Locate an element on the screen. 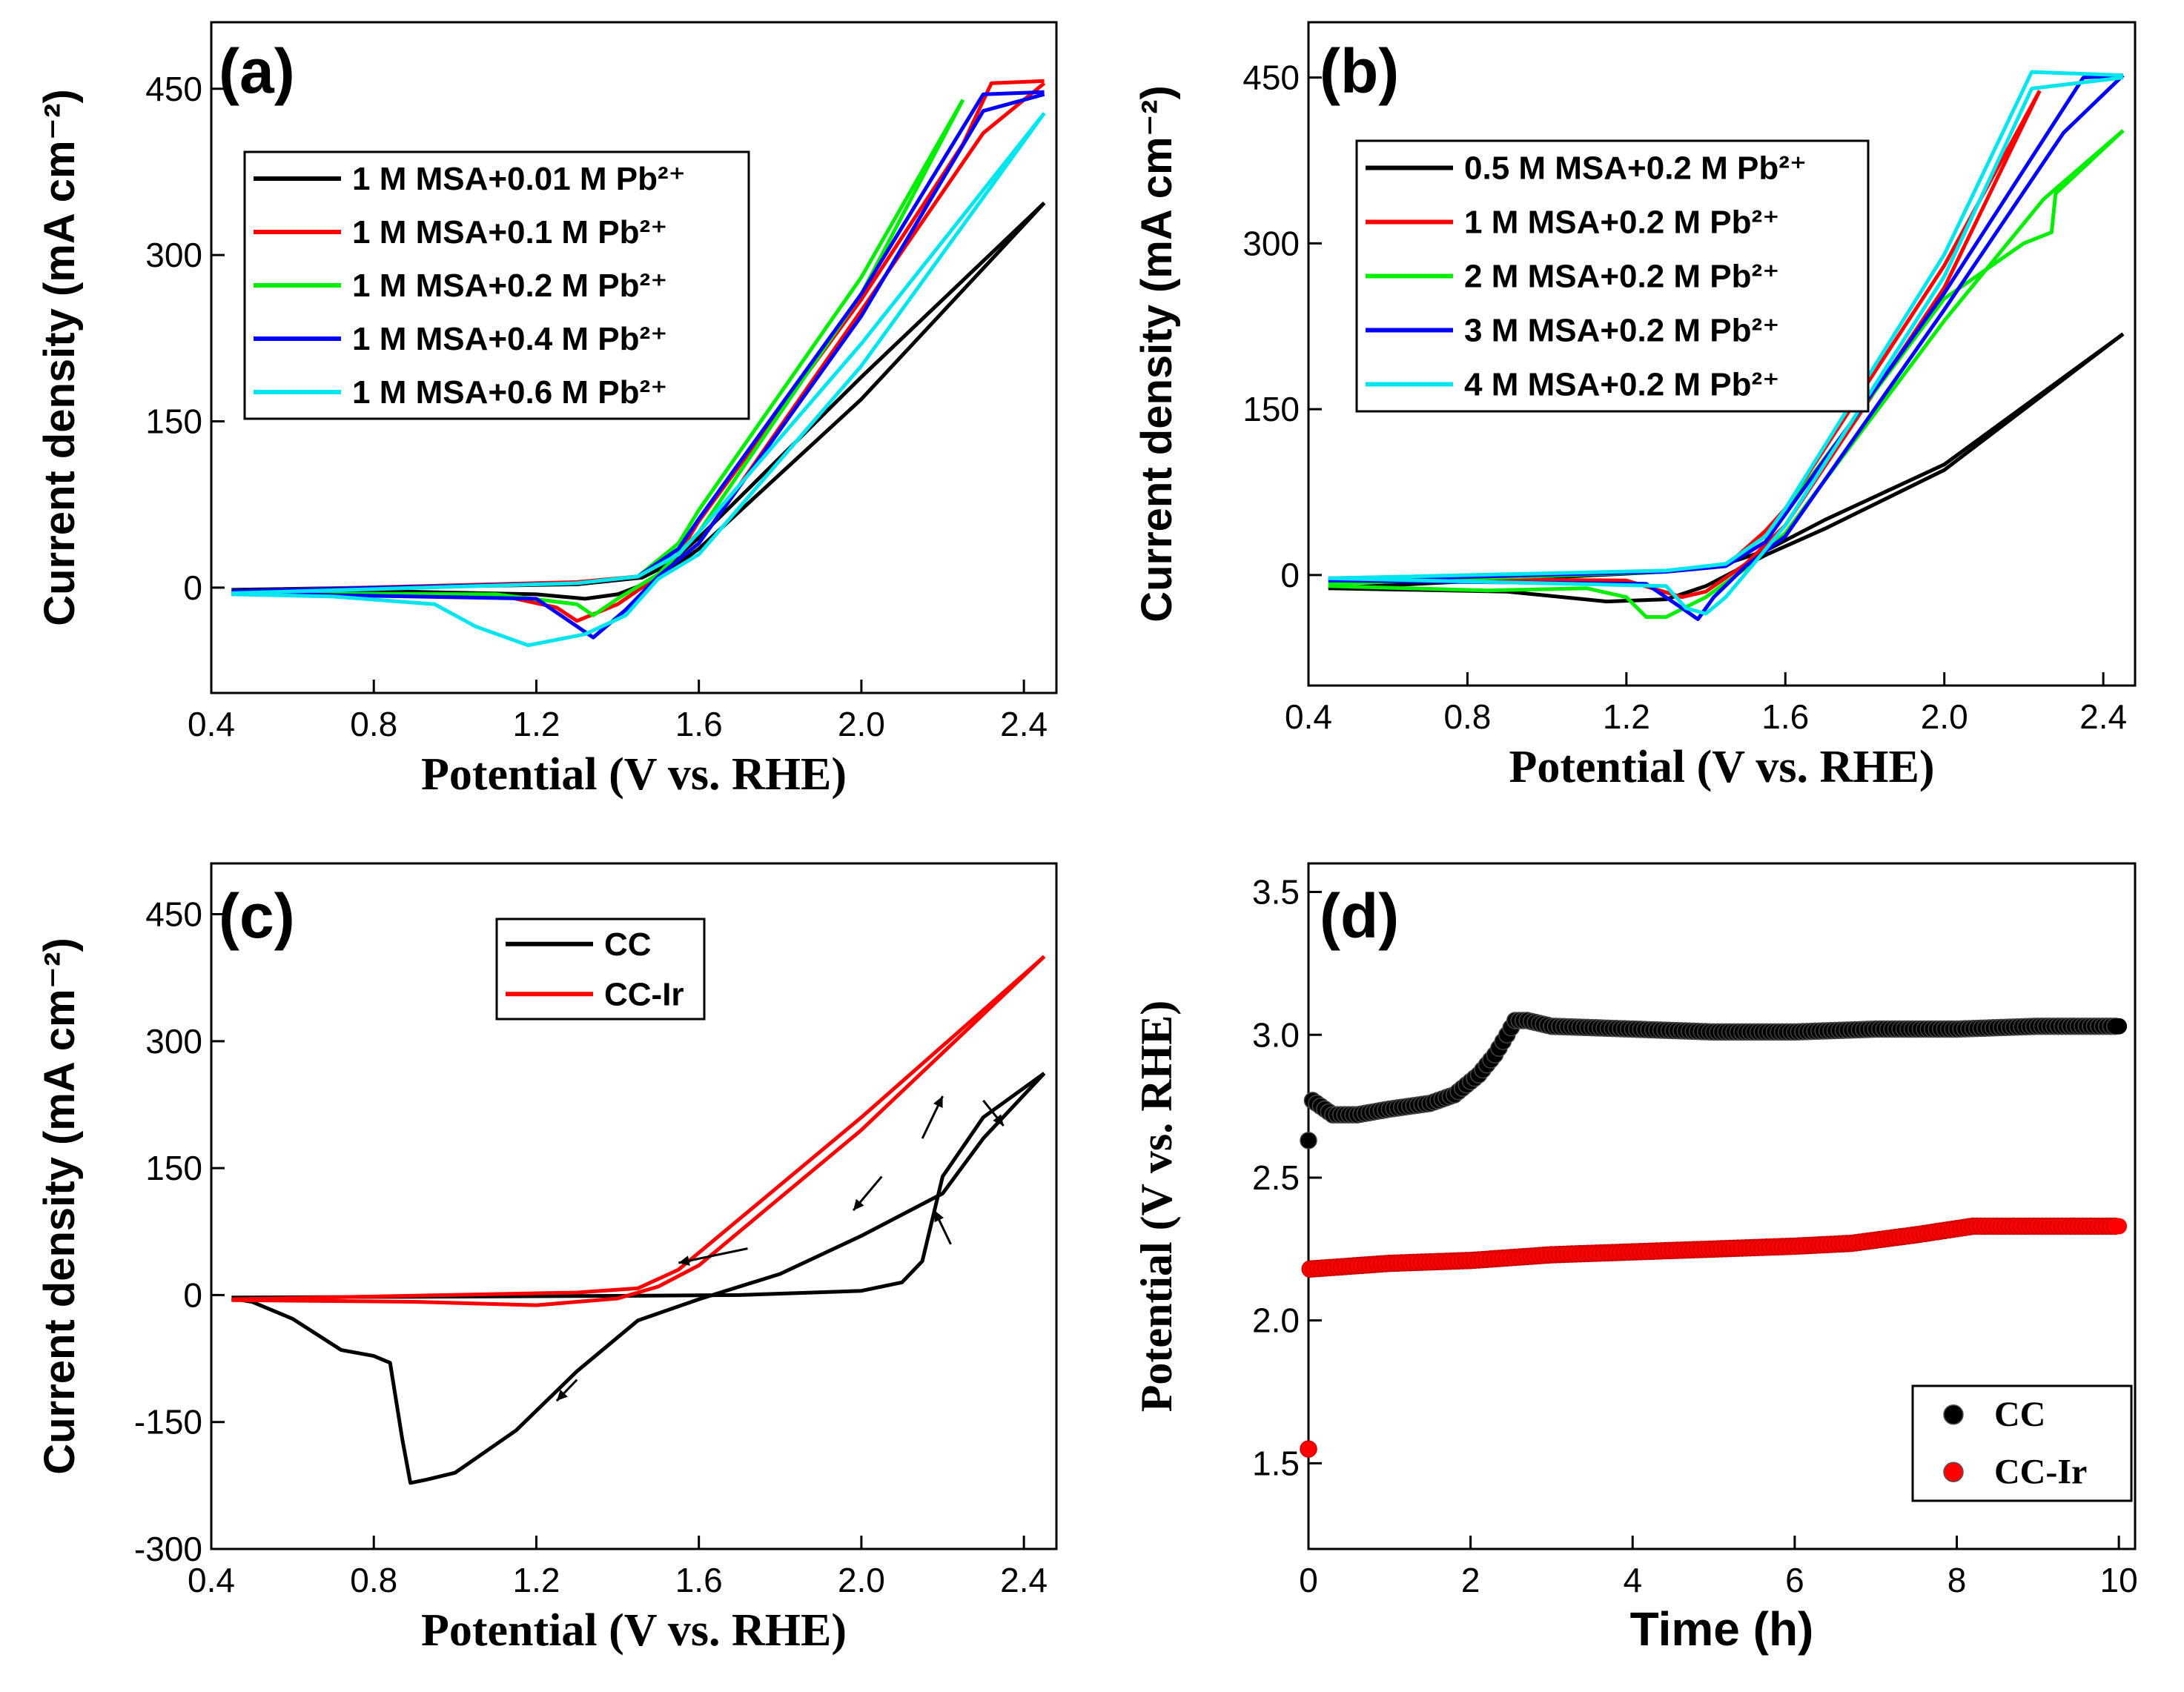 This screenshot has width=2184, height=1692. y-axis-label: Potential (V vs. RHE) is located at coordinates (1157, 1207).